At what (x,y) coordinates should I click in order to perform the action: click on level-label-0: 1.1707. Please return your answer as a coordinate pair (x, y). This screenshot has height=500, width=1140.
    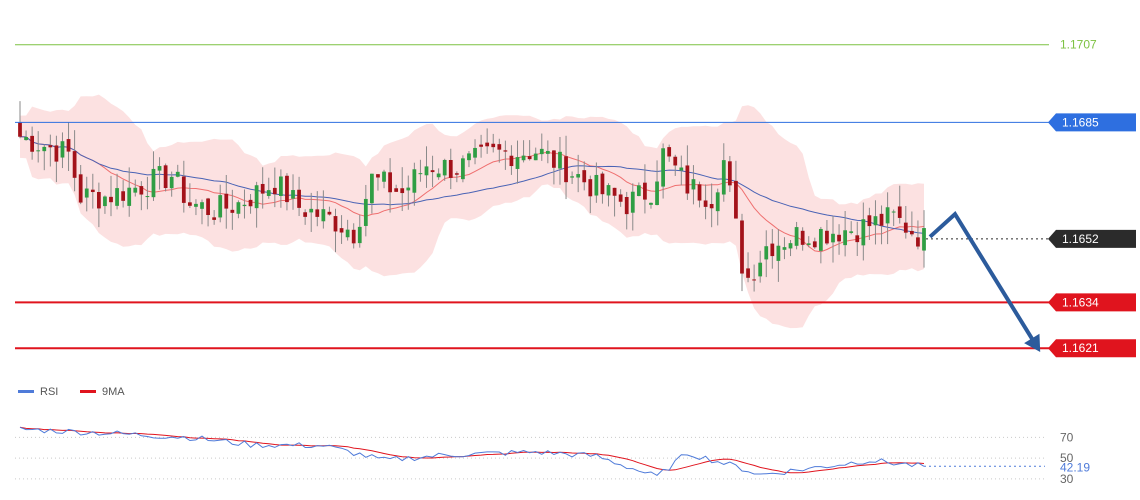
    Looking at the image, I should click on (1078, 45).